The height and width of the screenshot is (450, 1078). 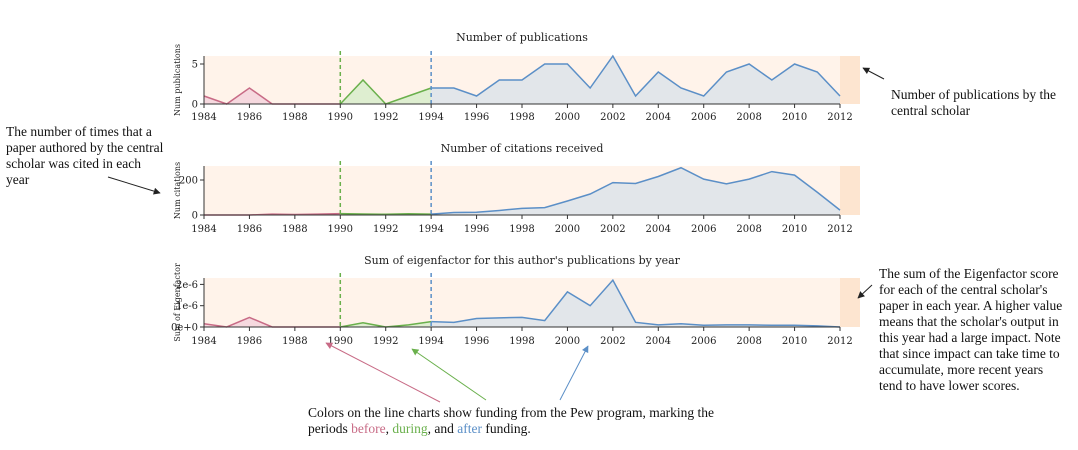 I want to click on chart-0-xtick-label: 1994, so click(x=430, y=117).